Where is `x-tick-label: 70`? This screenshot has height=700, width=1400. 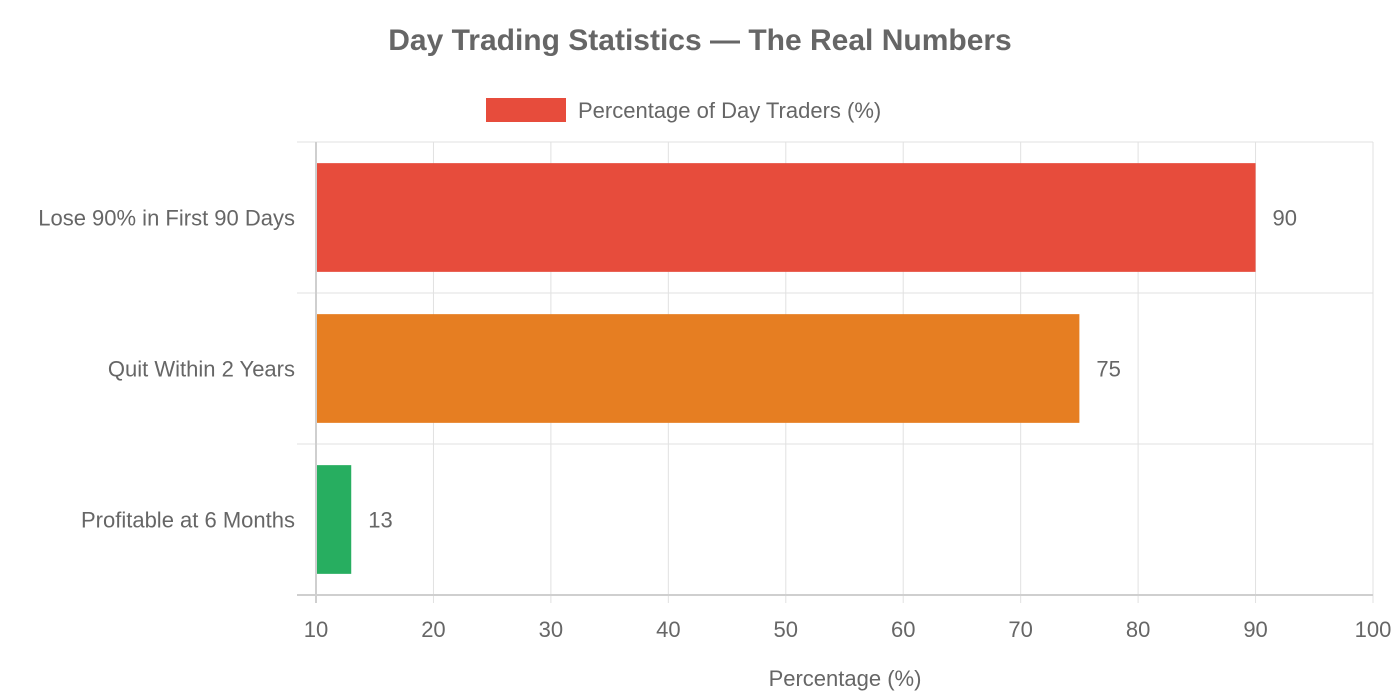 x-tick-label: 70 is located at coordinates (1020, 629).